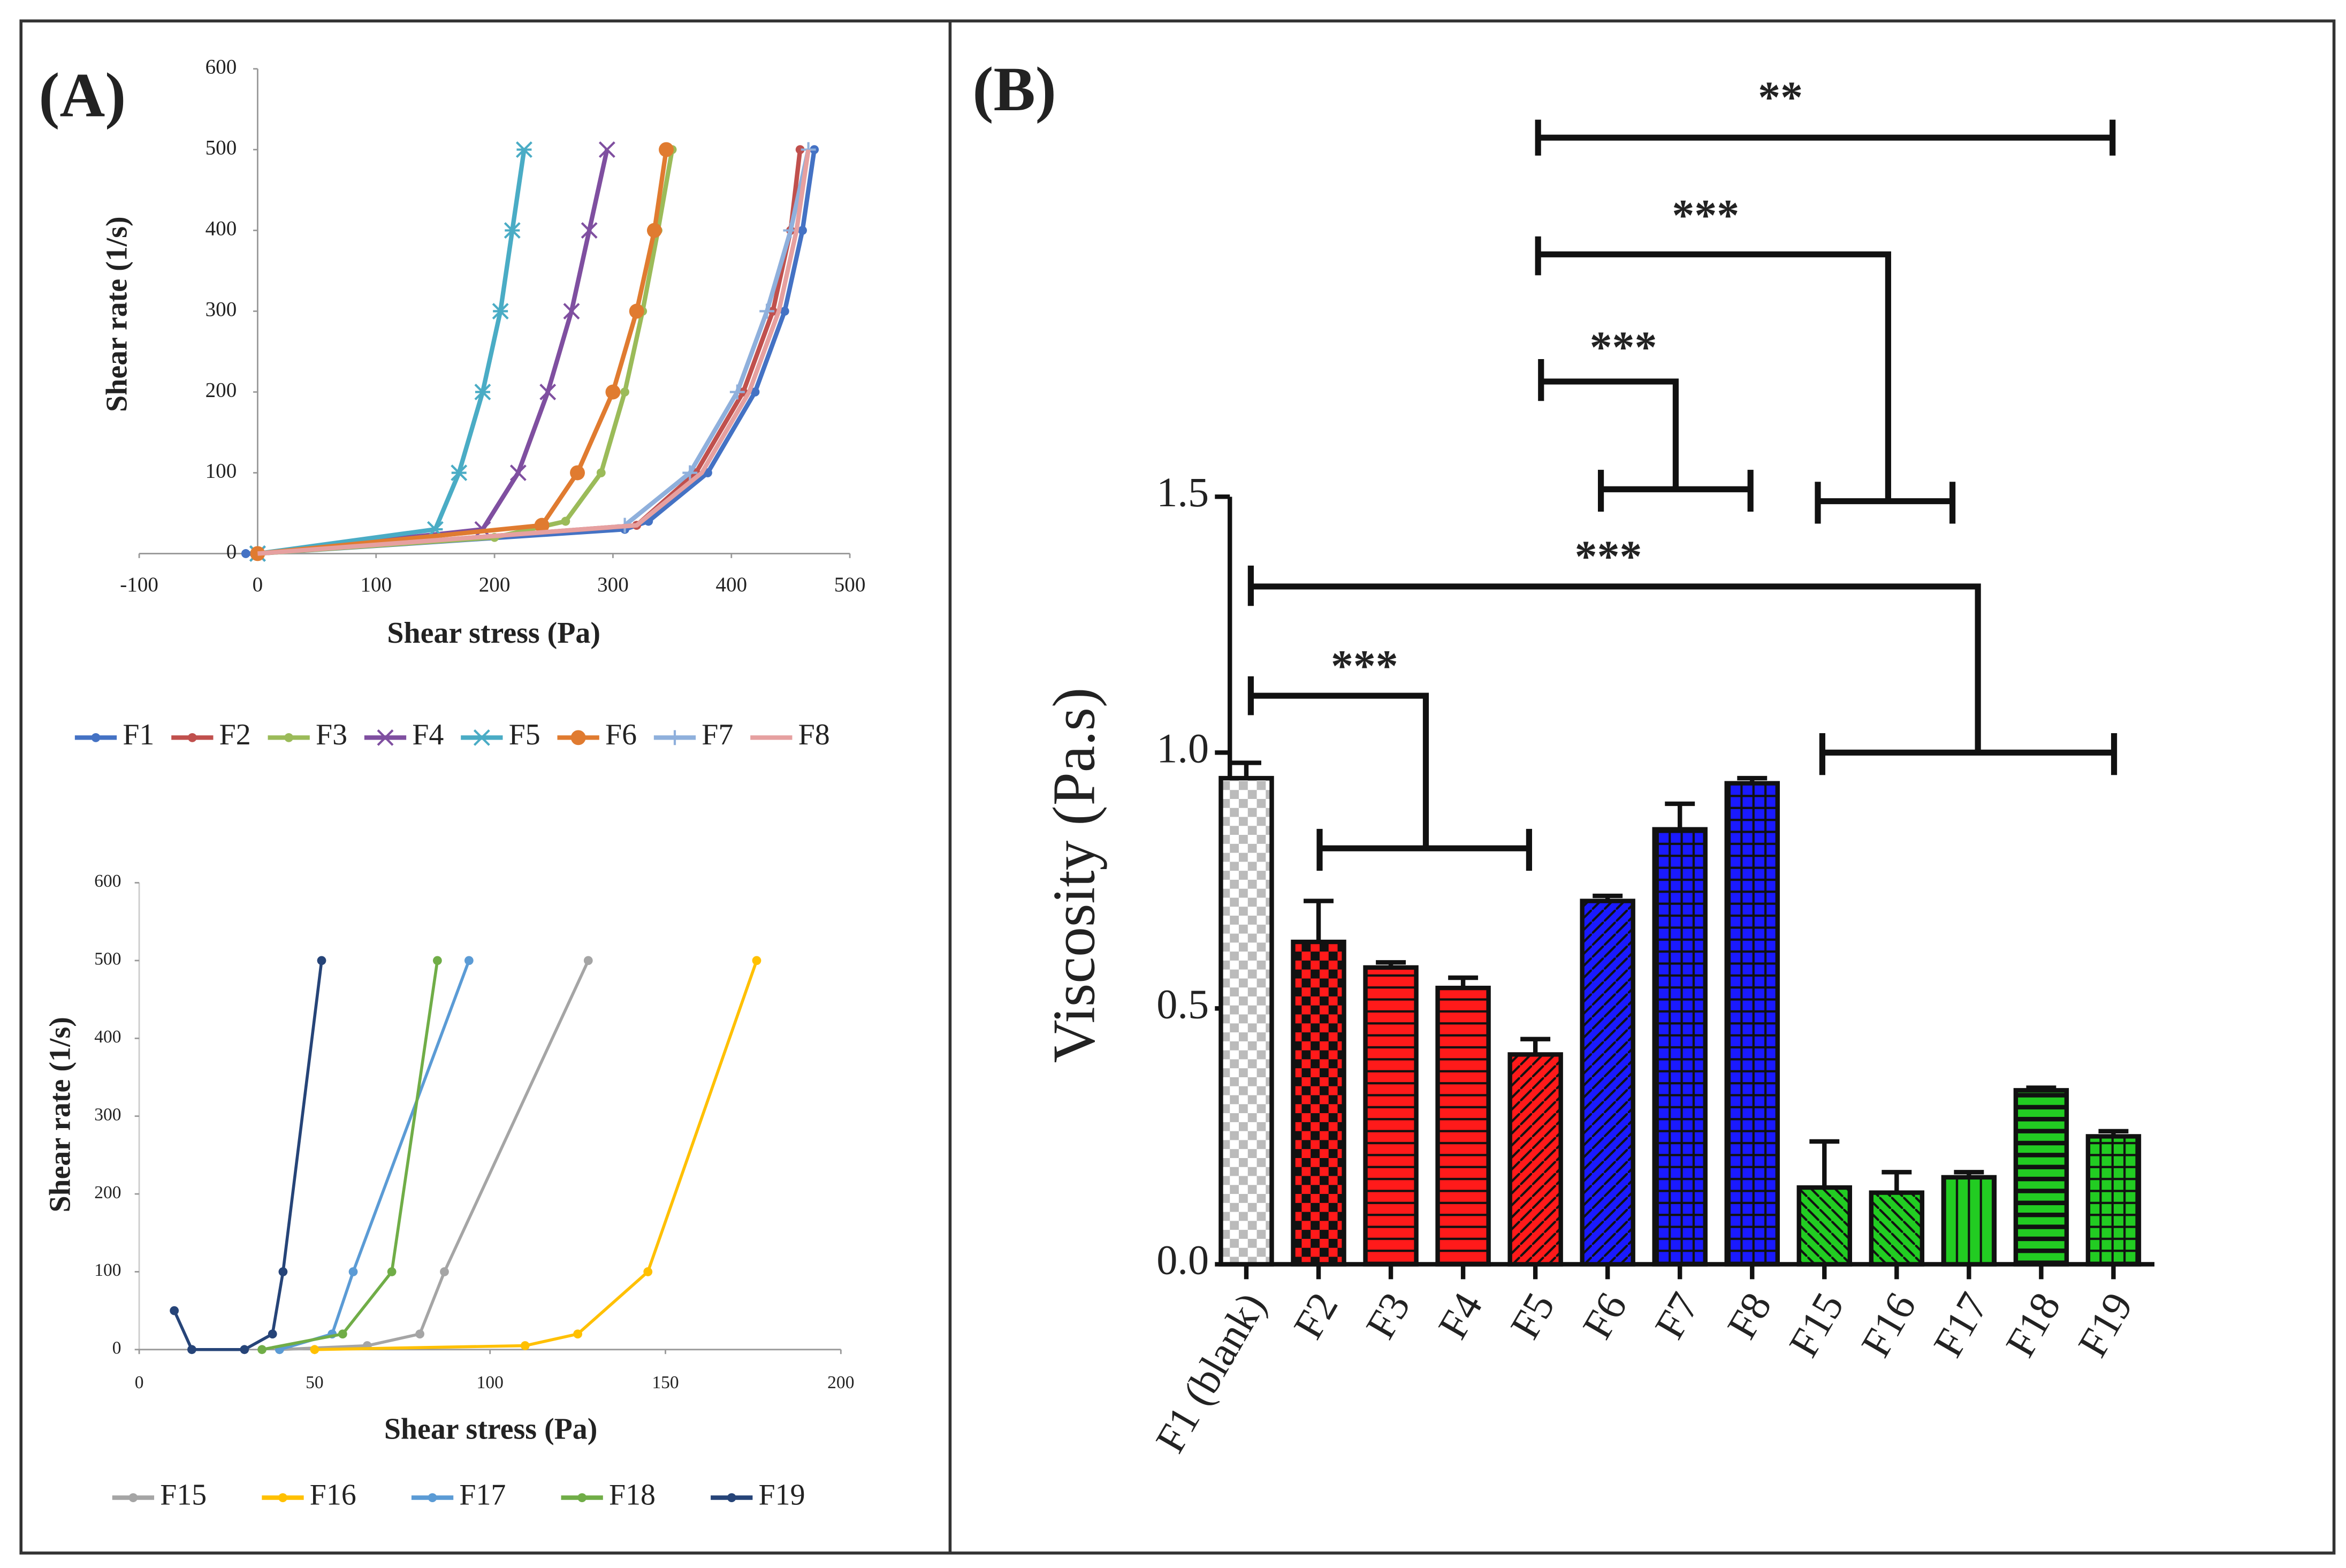 This screenshot has width=2346, height=1568. Describe the element at coordinates (1677, 1315) in the screenshot. I see `x-tick-label: F7` at that location.